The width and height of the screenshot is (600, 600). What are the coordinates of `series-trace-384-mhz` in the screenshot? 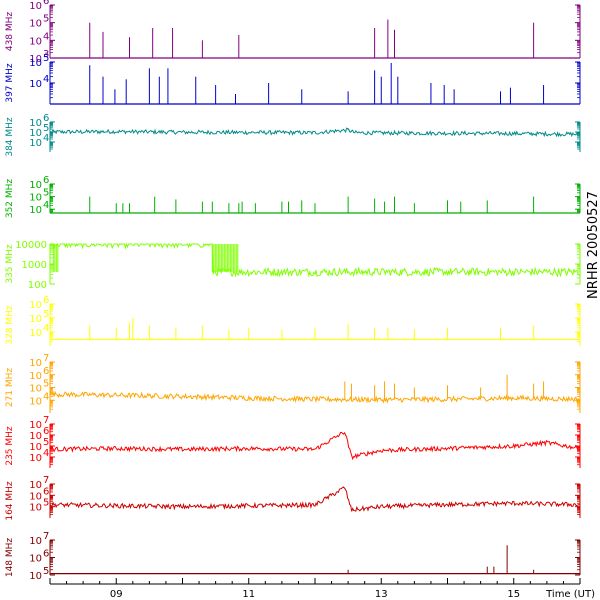 It's located at (315, 132).